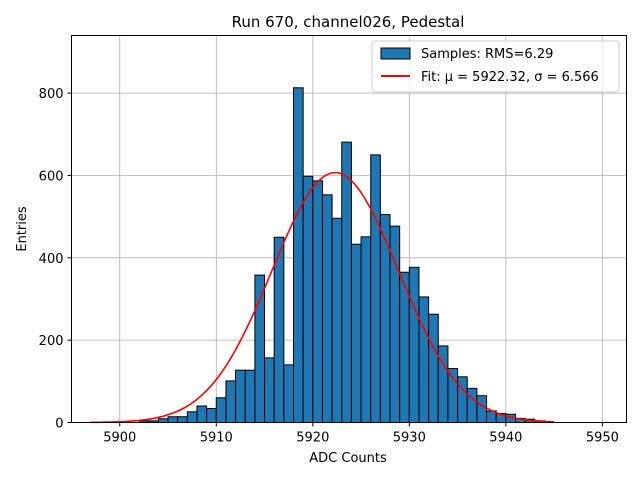 Image resolution: width=640 pixels, height=480 pixels. What do you see at coordinates (59, 424) in the screenshot?
I see `y-tick-label: 0` at bounding box center [59, 424].